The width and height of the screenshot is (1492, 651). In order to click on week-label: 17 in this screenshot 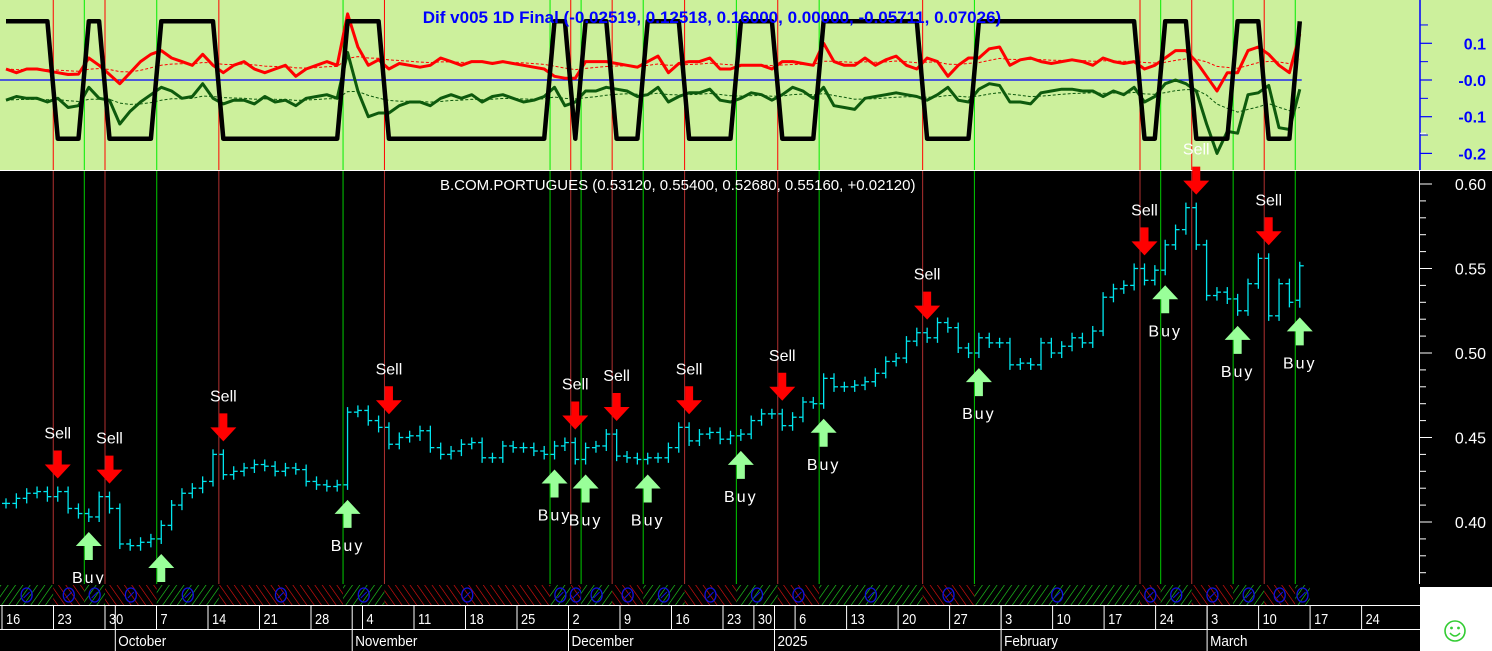, I will do `click(1321, 618)`.